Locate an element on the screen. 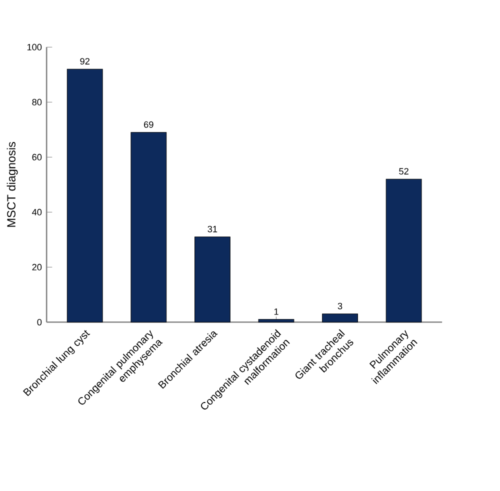  data-label: 92 is located at coordinates (85, 61).